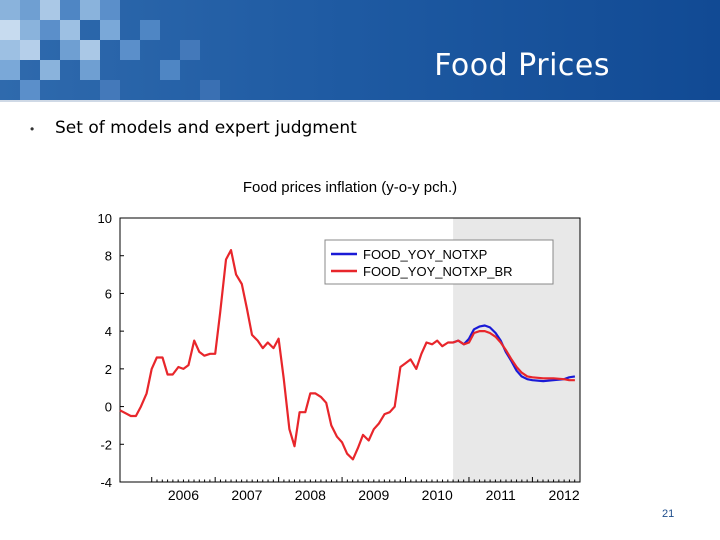 The image size is (720, 540). Describe the element at coordinates (108, 256) in the screenshot. I see `y-tick-label-8: 8` at that location.